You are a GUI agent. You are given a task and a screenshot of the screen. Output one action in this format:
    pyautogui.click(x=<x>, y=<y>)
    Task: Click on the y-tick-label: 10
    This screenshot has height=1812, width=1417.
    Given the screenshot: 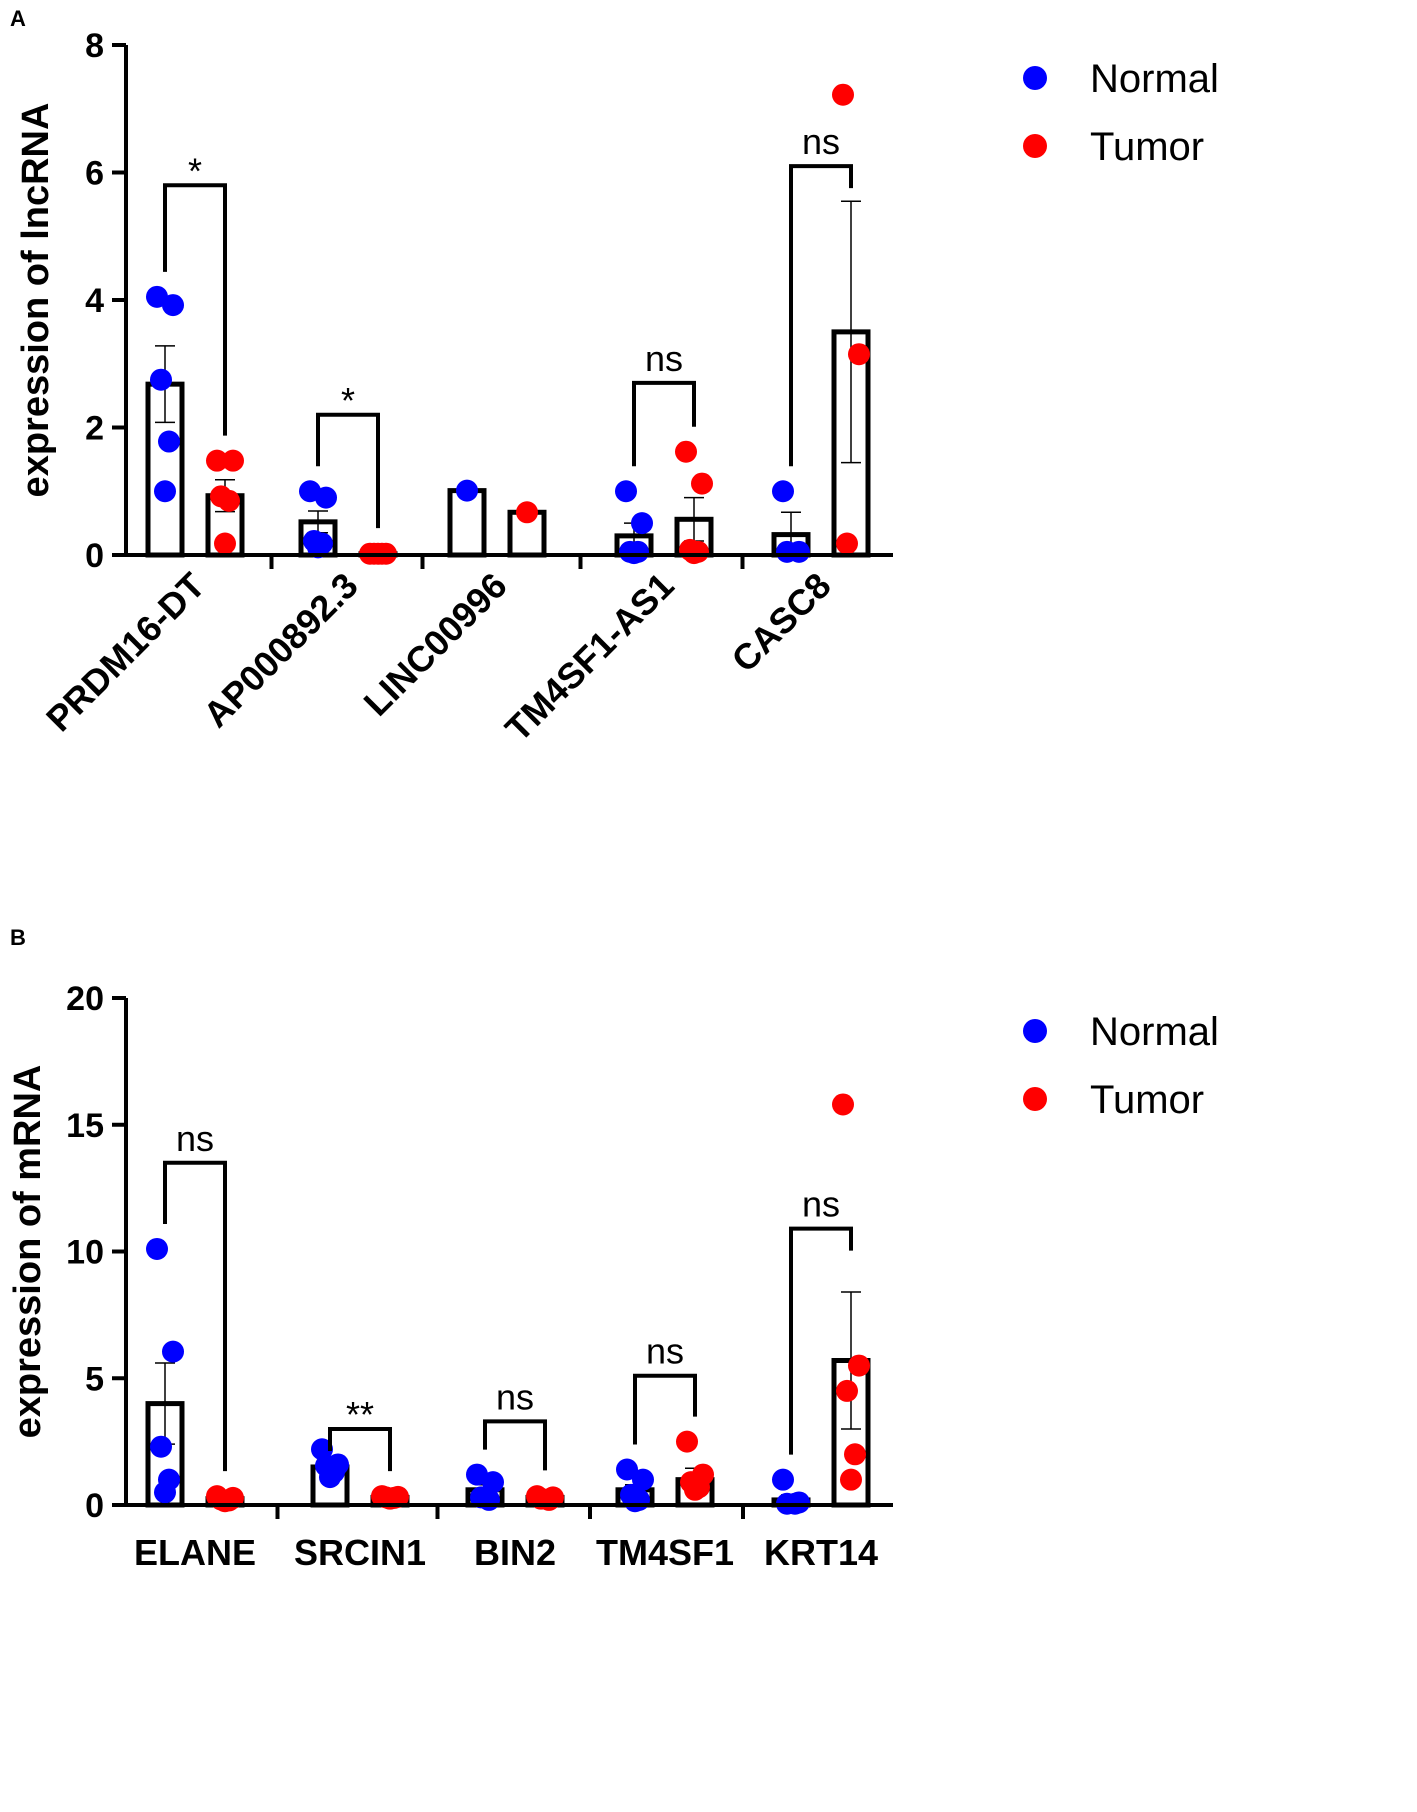 What is the action you would take?
    pyautogui.click(x=85, y=1253)
    